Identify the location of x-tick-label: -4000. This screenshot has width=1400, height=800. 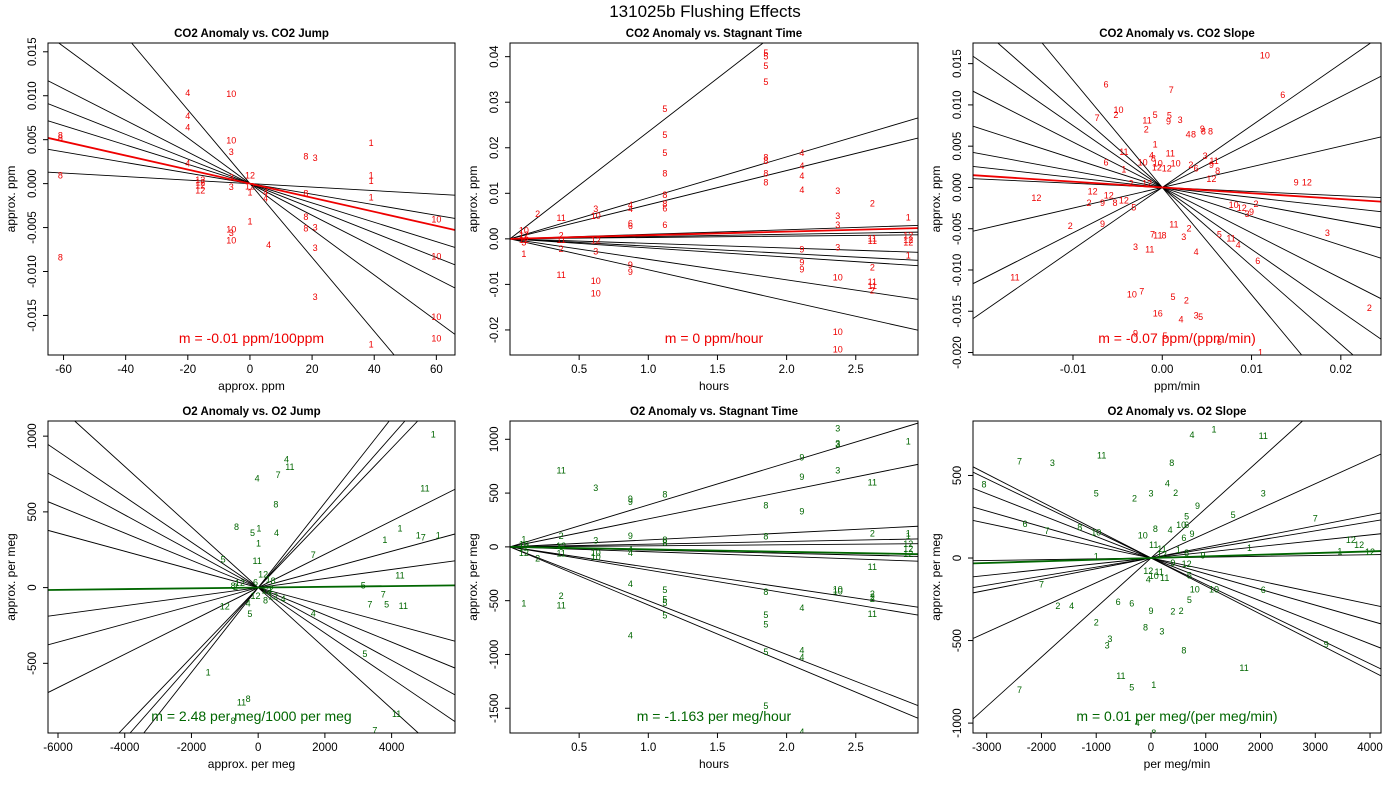
(124, 748).